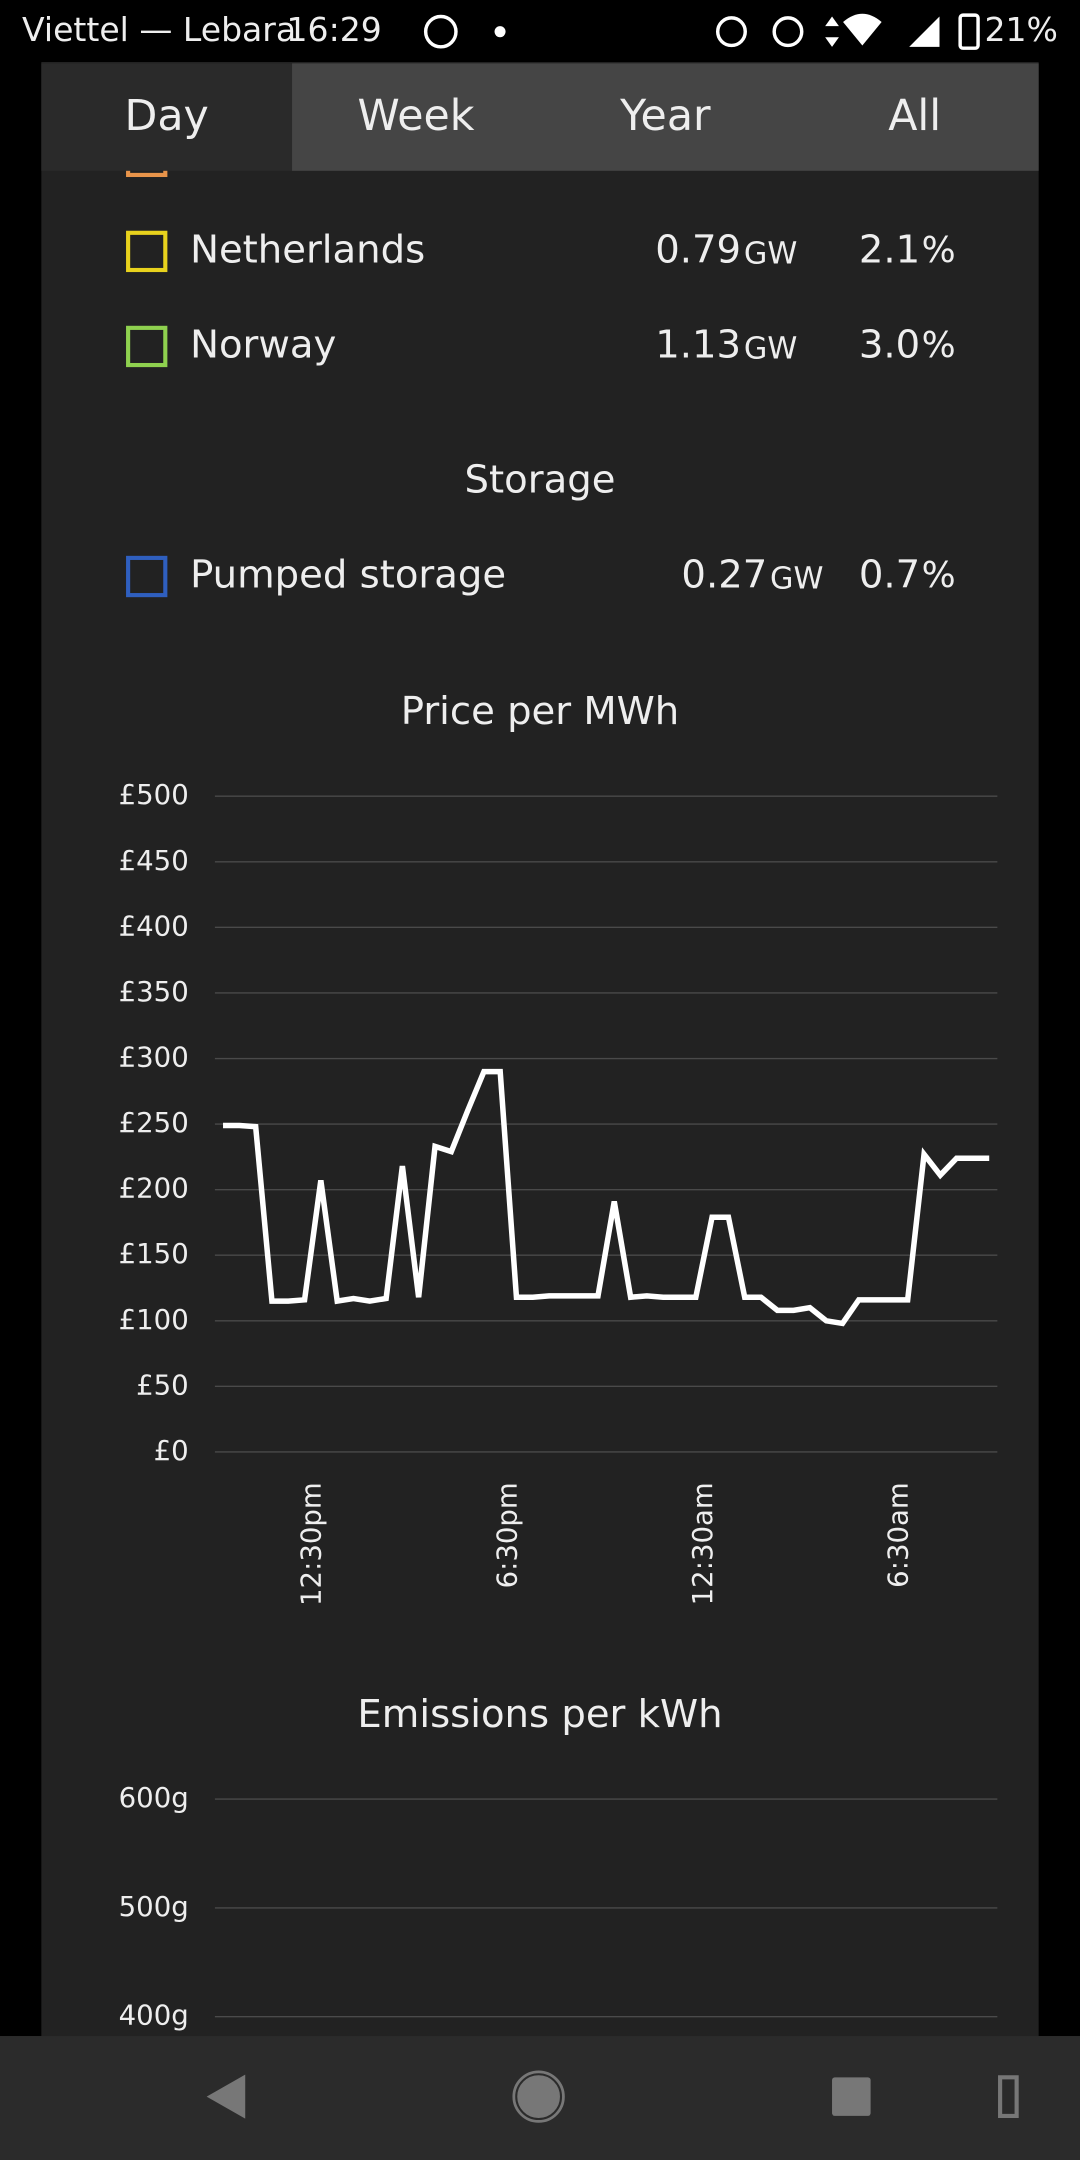  What do you see at coordinates (440, 31) in the screenshot?
I see `whatsapp-icon` at bounding box center [440, 31].